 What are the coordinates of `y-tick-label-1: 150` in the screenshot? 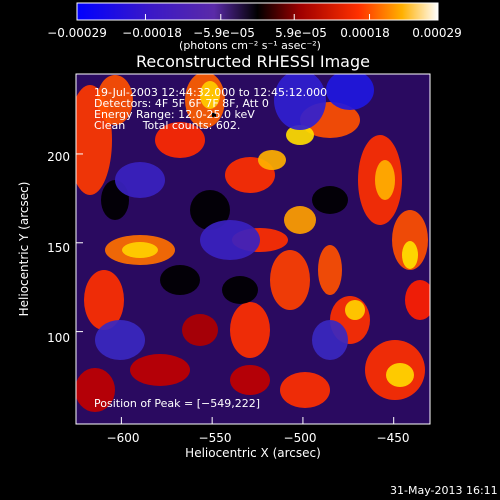 It's located at (58, 248).